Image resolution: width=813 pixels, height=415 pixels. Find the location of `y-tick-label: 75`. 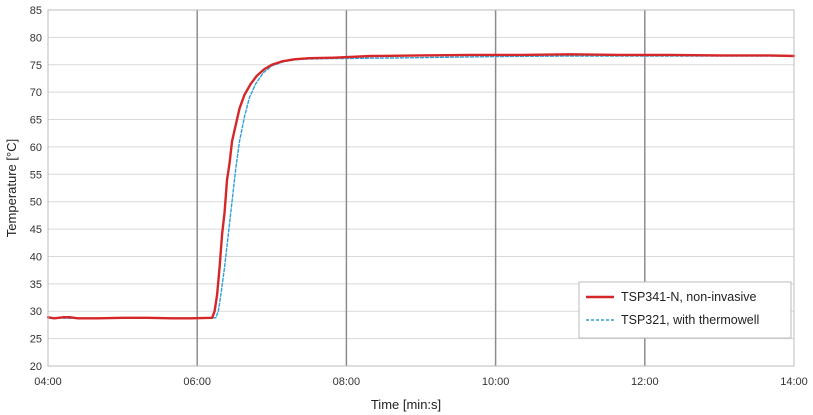

y-tick-label: 75 is located at coordinates (36, 66).